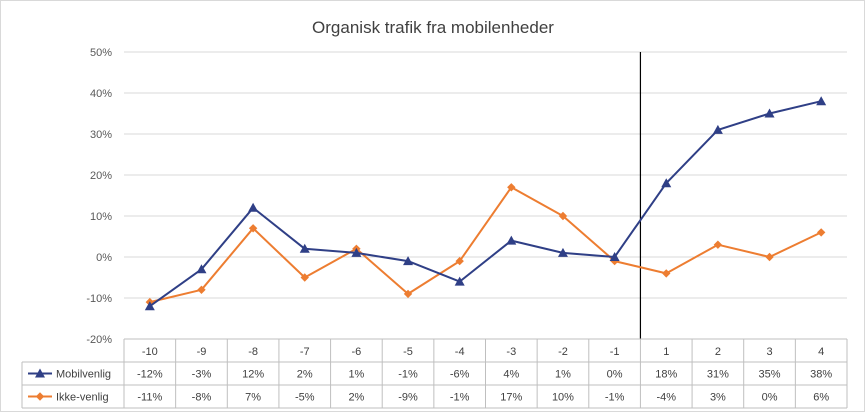 Image resolution: width=865 pixels, height=416 pixels. Describe the element at coordinates (511, 398) in the screenshot. I see `data-label: 17%` at that location.